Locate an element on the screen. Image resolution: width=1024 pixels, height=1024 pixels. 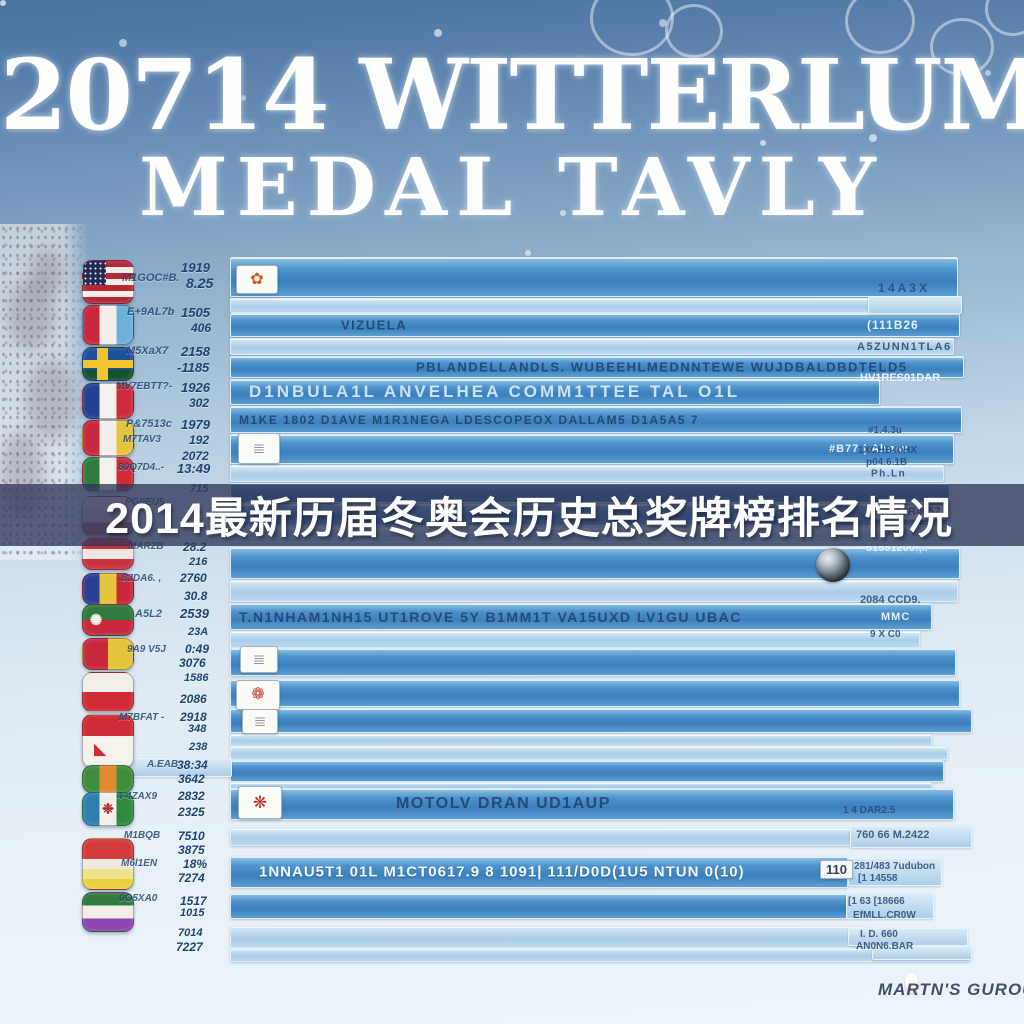
value-label: 1919 is located at coordinates (195, 267).